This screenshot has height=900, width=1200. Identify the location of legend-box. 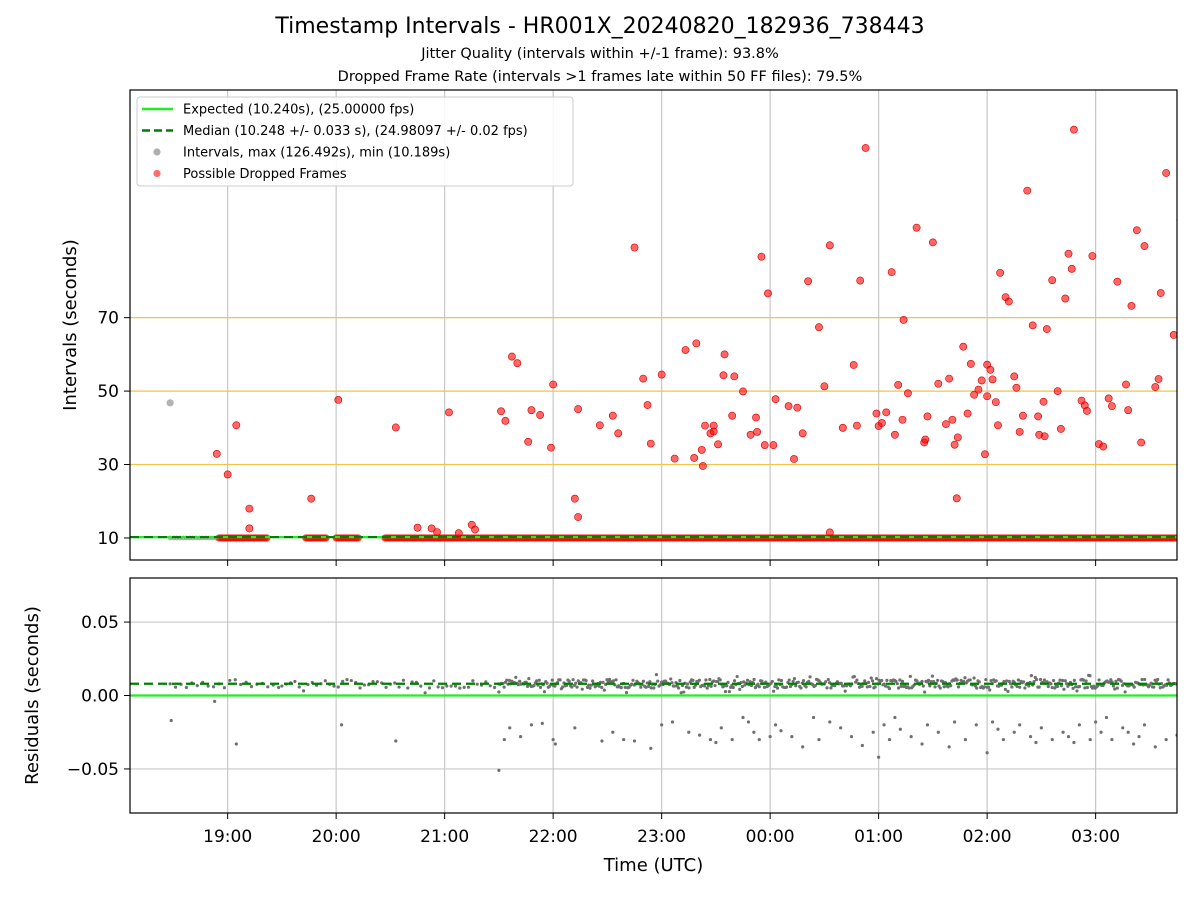
(355, 141).